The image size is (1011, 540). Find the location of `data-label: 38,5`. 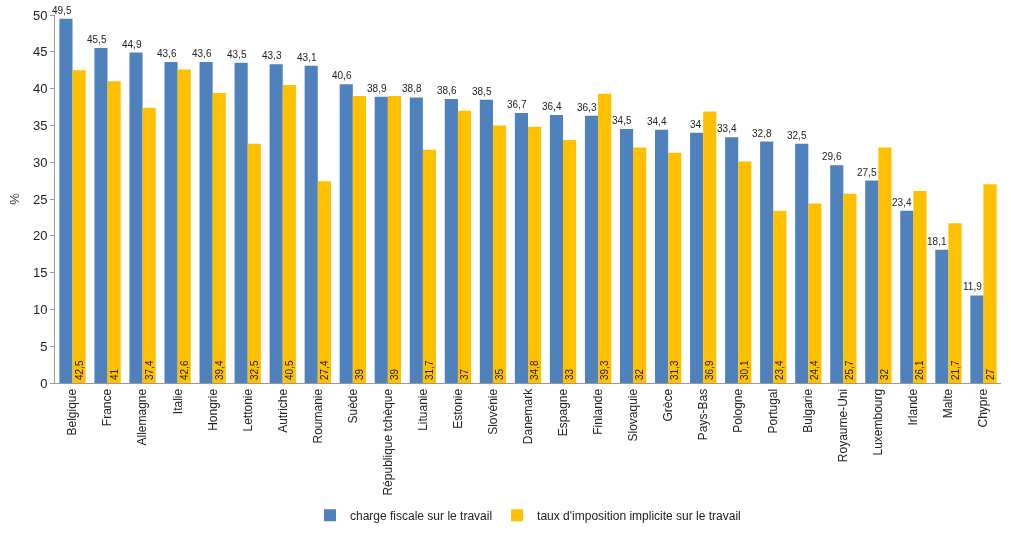

data-label: 38,5 is located at coordinates (482, 91).